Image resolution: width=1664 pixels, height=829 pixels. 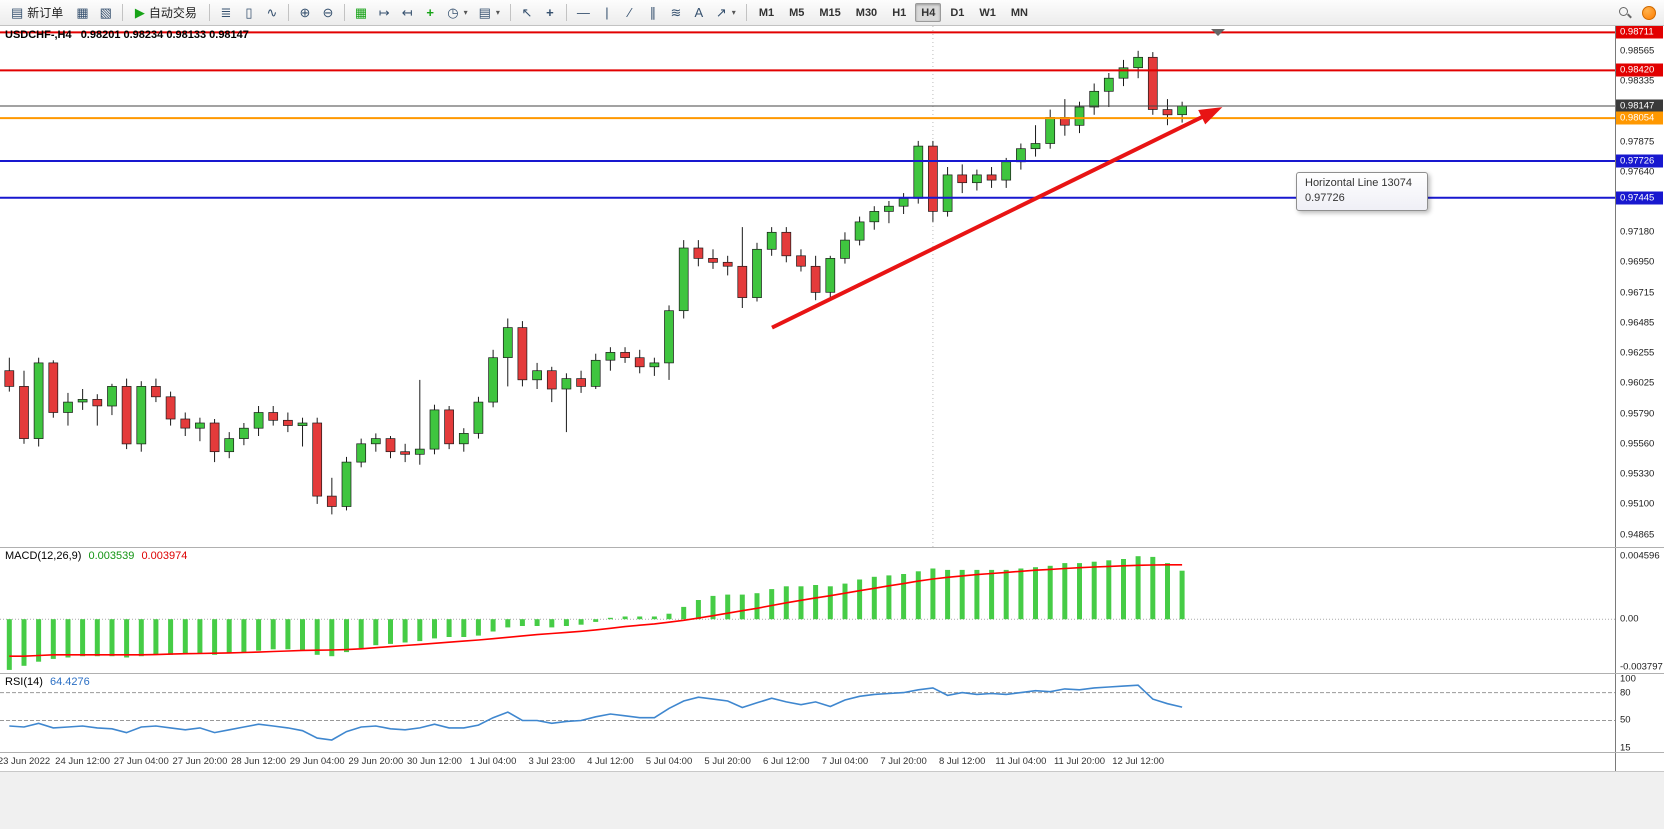 I want to click on zoom-in-button: ⊕, so click(x=305, y=12).